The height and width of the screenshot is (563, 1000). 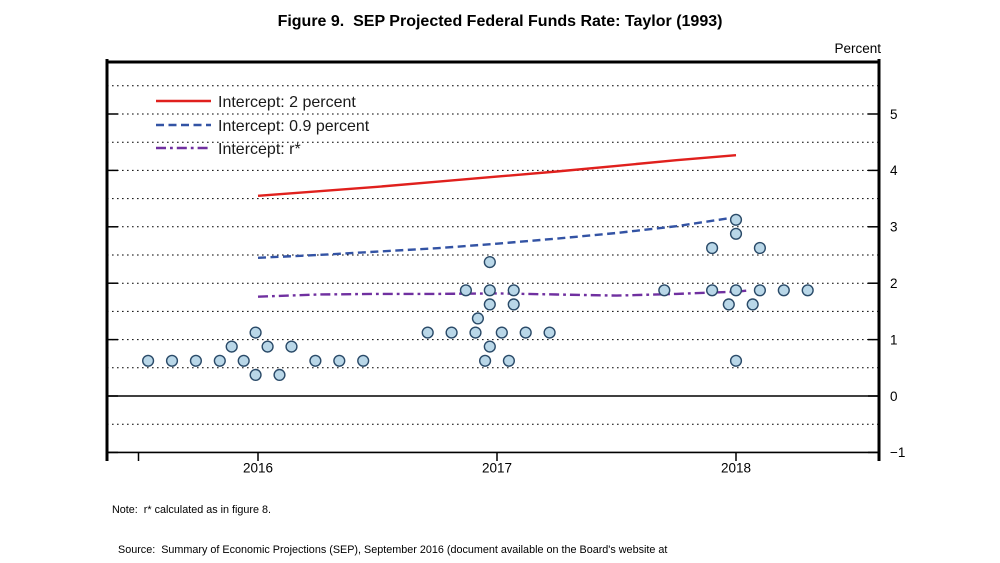 I want to click on x-tick-label: 2016, so click(x=258, y=467).